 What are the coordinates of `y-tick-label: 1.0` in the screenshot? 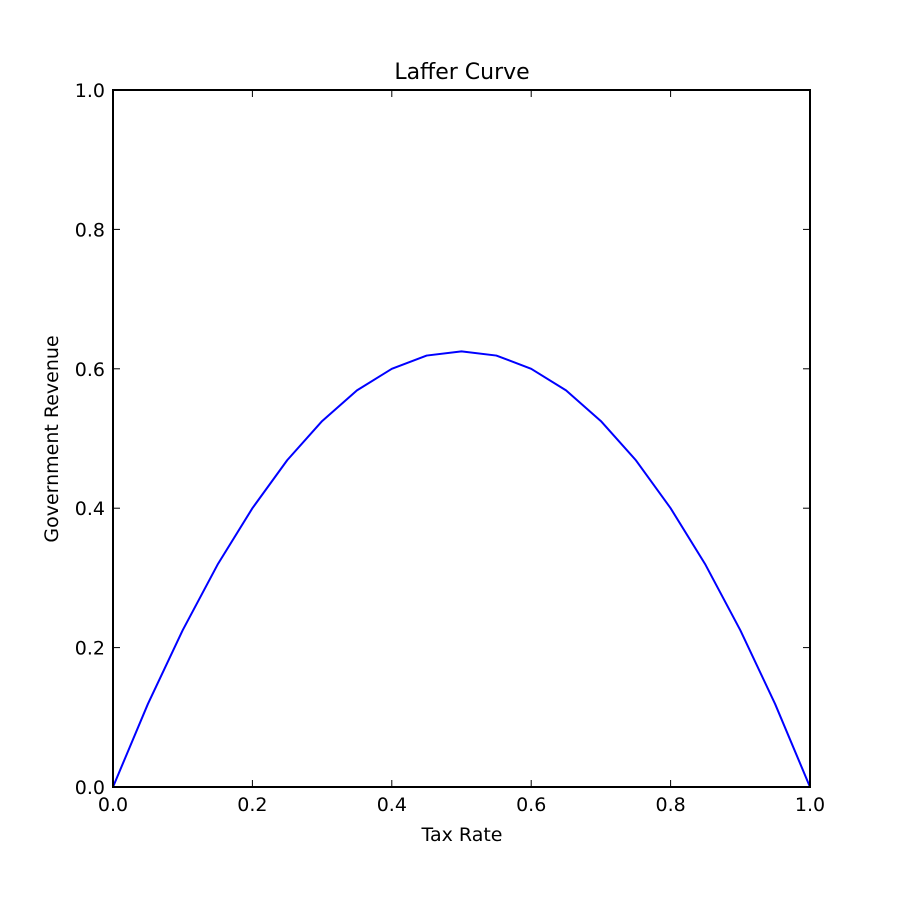 It's located at (90, 91).